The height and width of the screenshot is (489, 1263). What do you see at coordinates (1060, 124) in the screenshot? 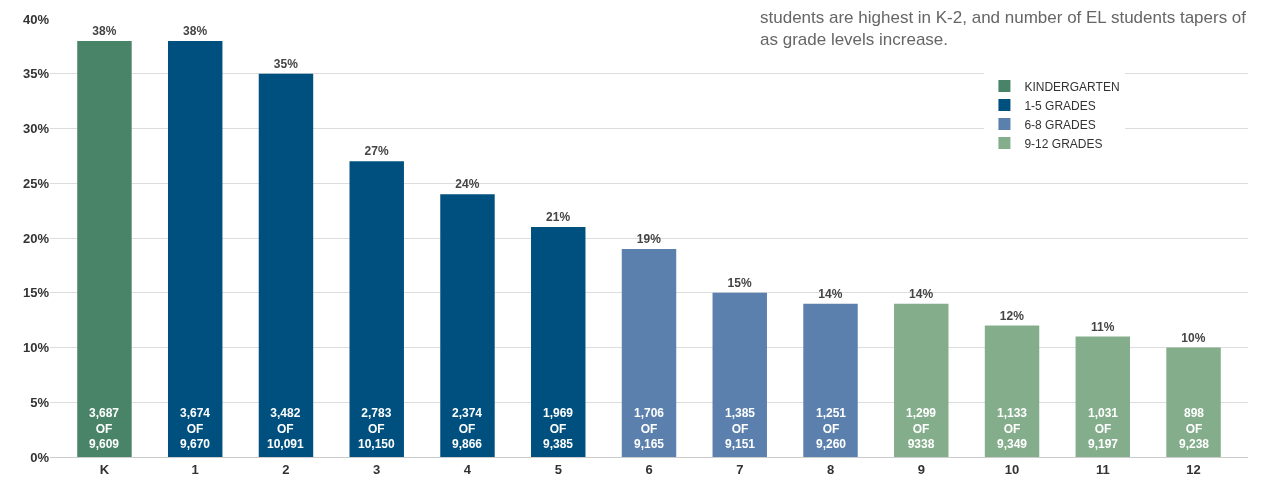
I see `legend-label: 6-8 GRADES` at bounding box center [1060, 124].